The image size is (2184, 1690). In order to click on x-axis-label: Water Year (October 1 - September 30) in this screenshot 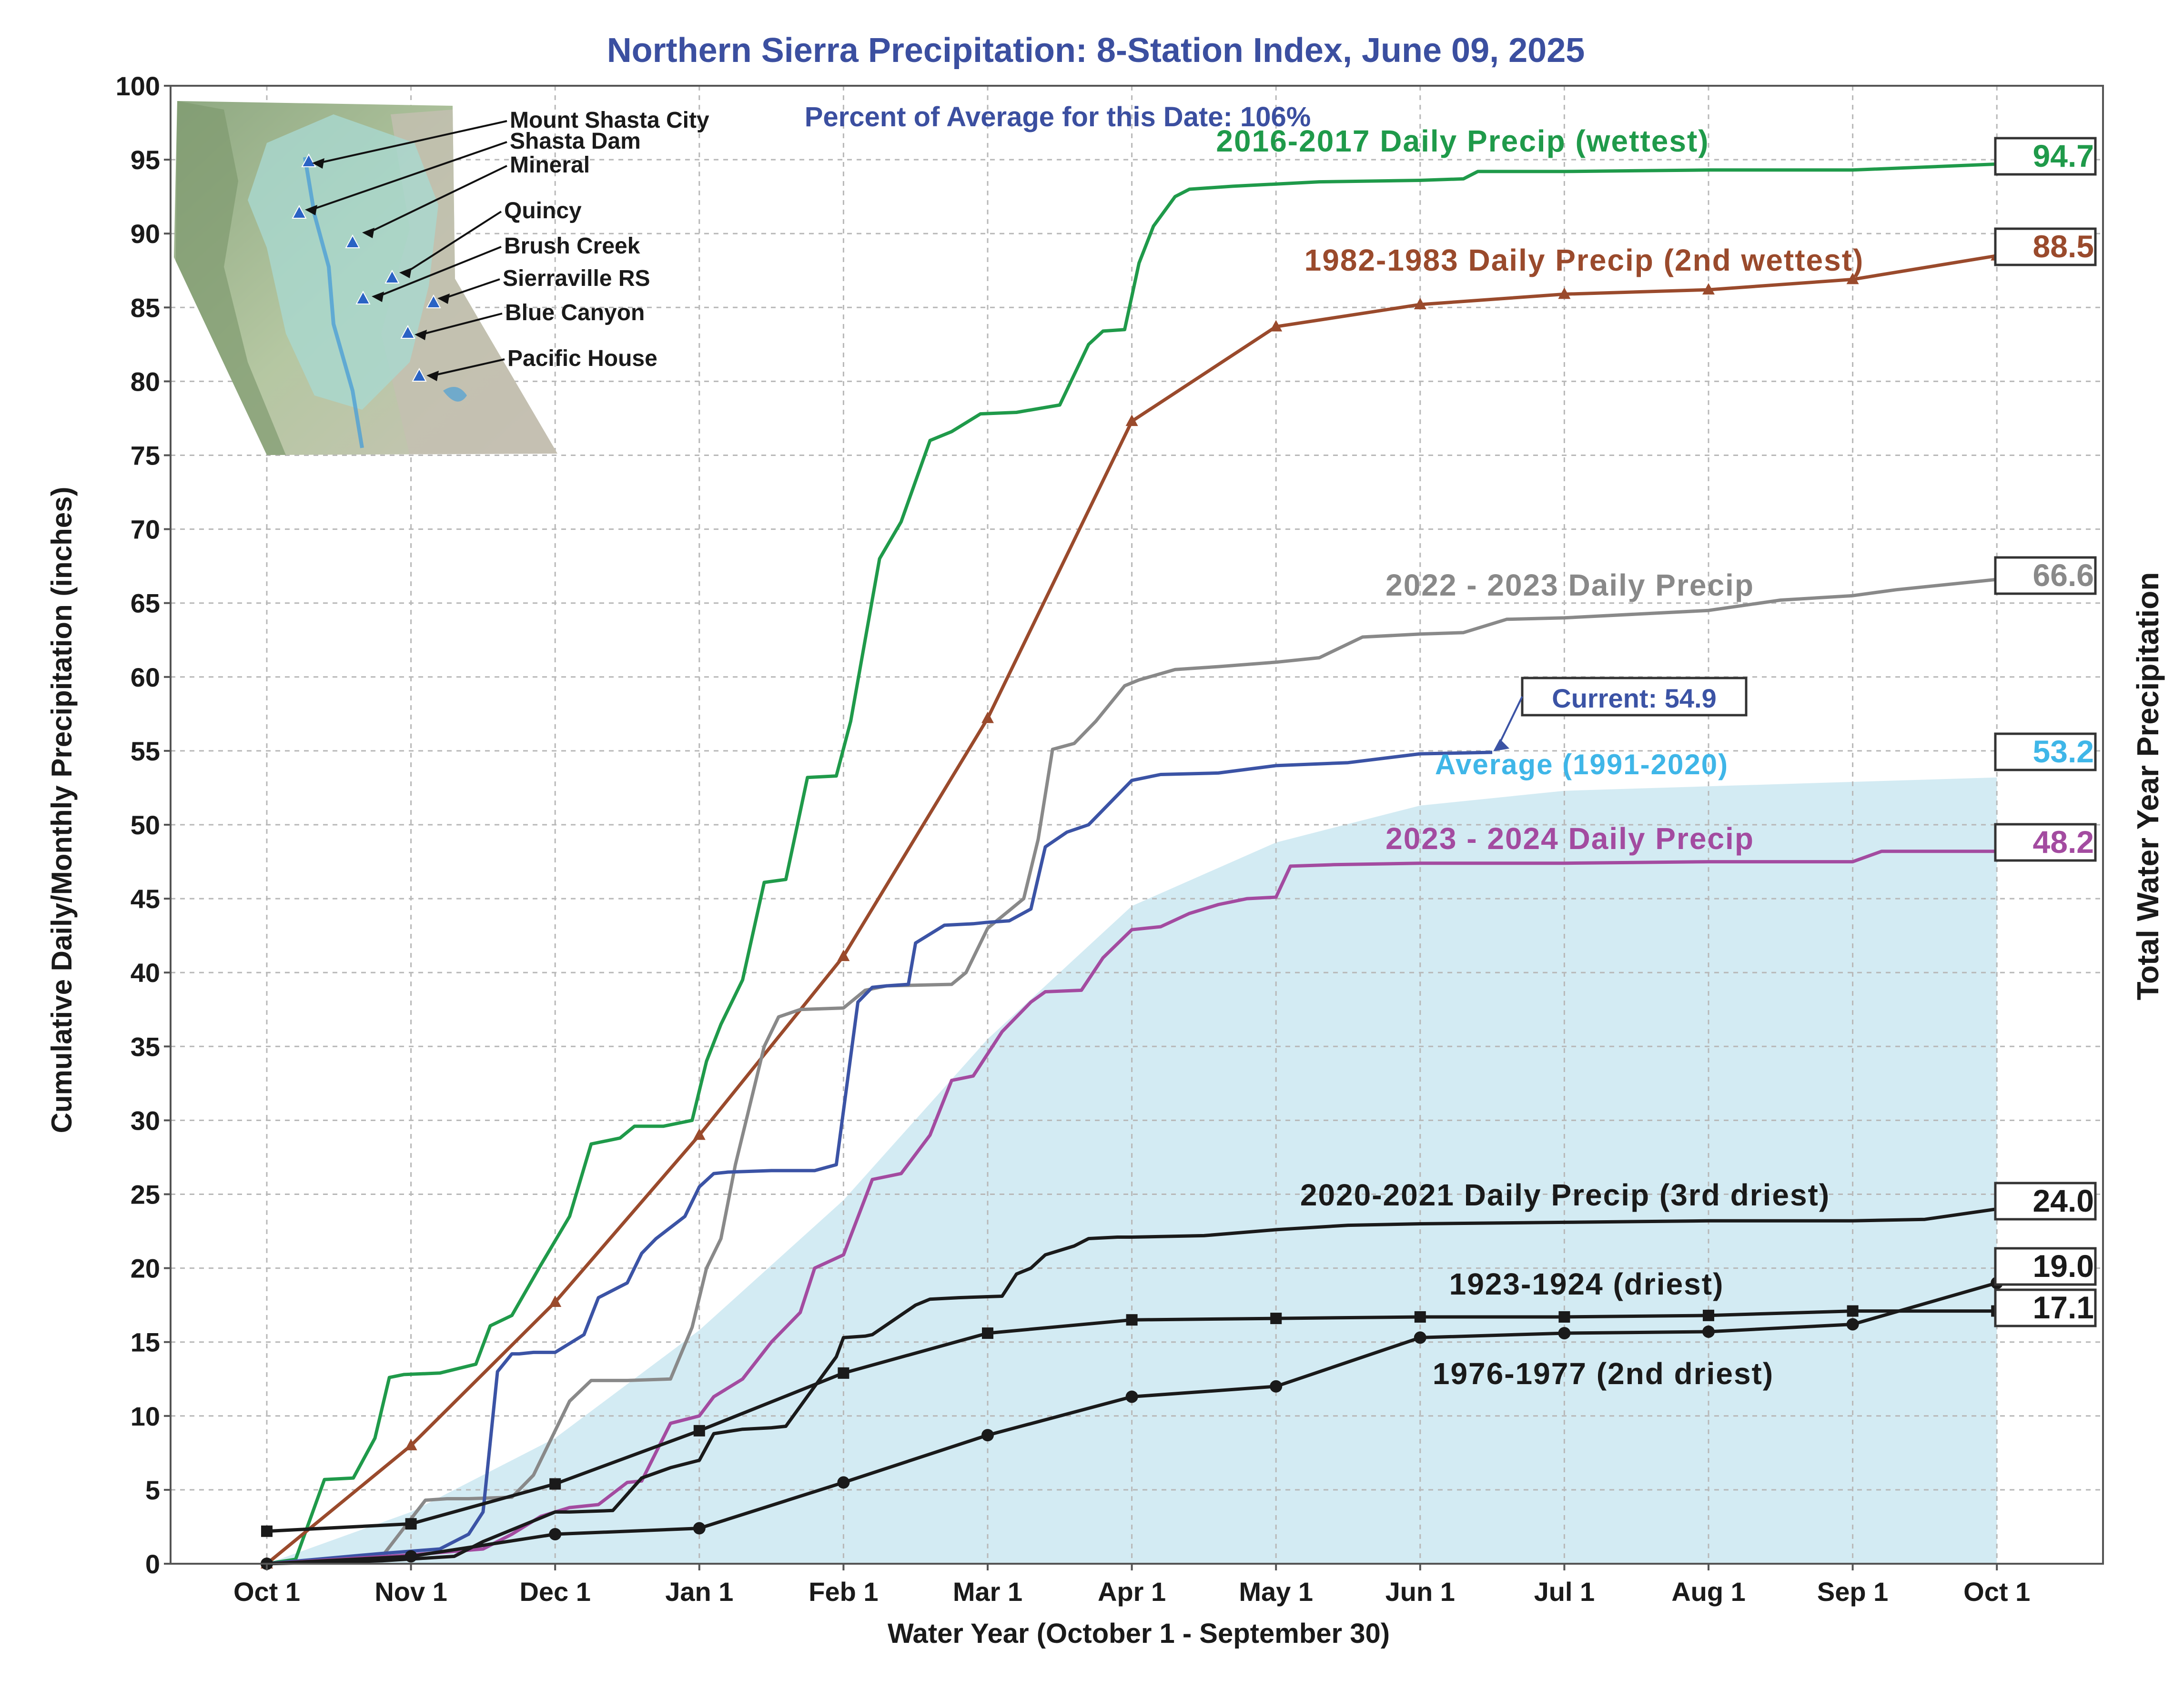, I will do `click(1139, 1633)`.